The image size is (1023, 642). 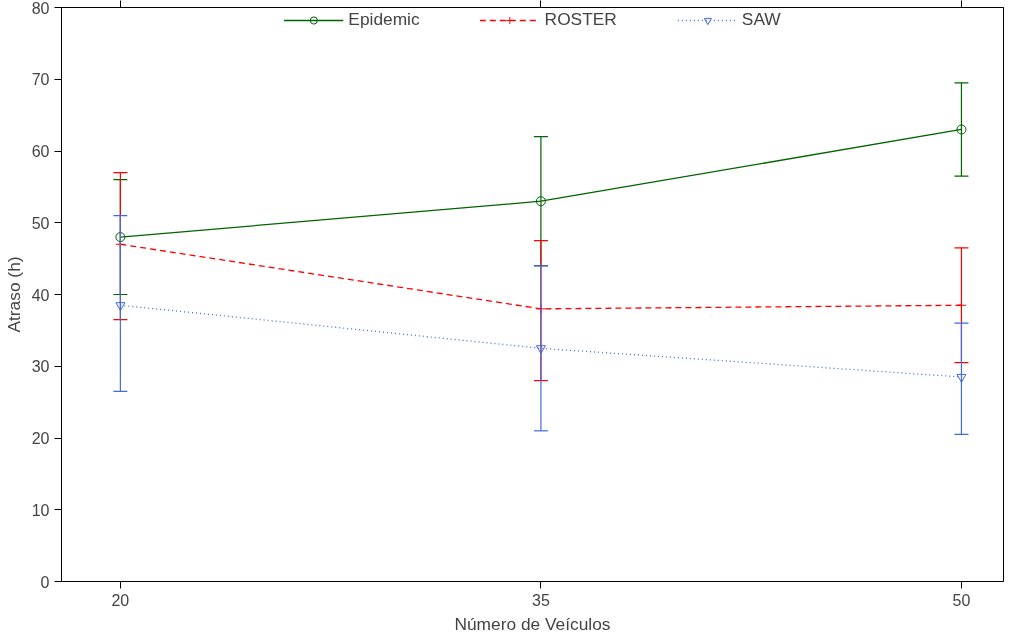 I want to click on y-tick-label: 20, so click(x=40, y=438).